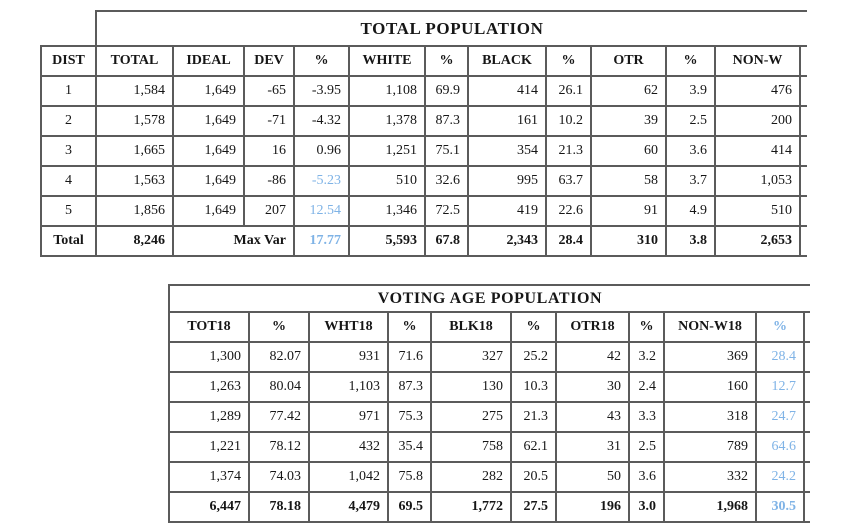 This screenshot has width=850, height=531. Describe the element at coordinates (269, 211) in the screenshot. I see `value-cell: 207` at that location.